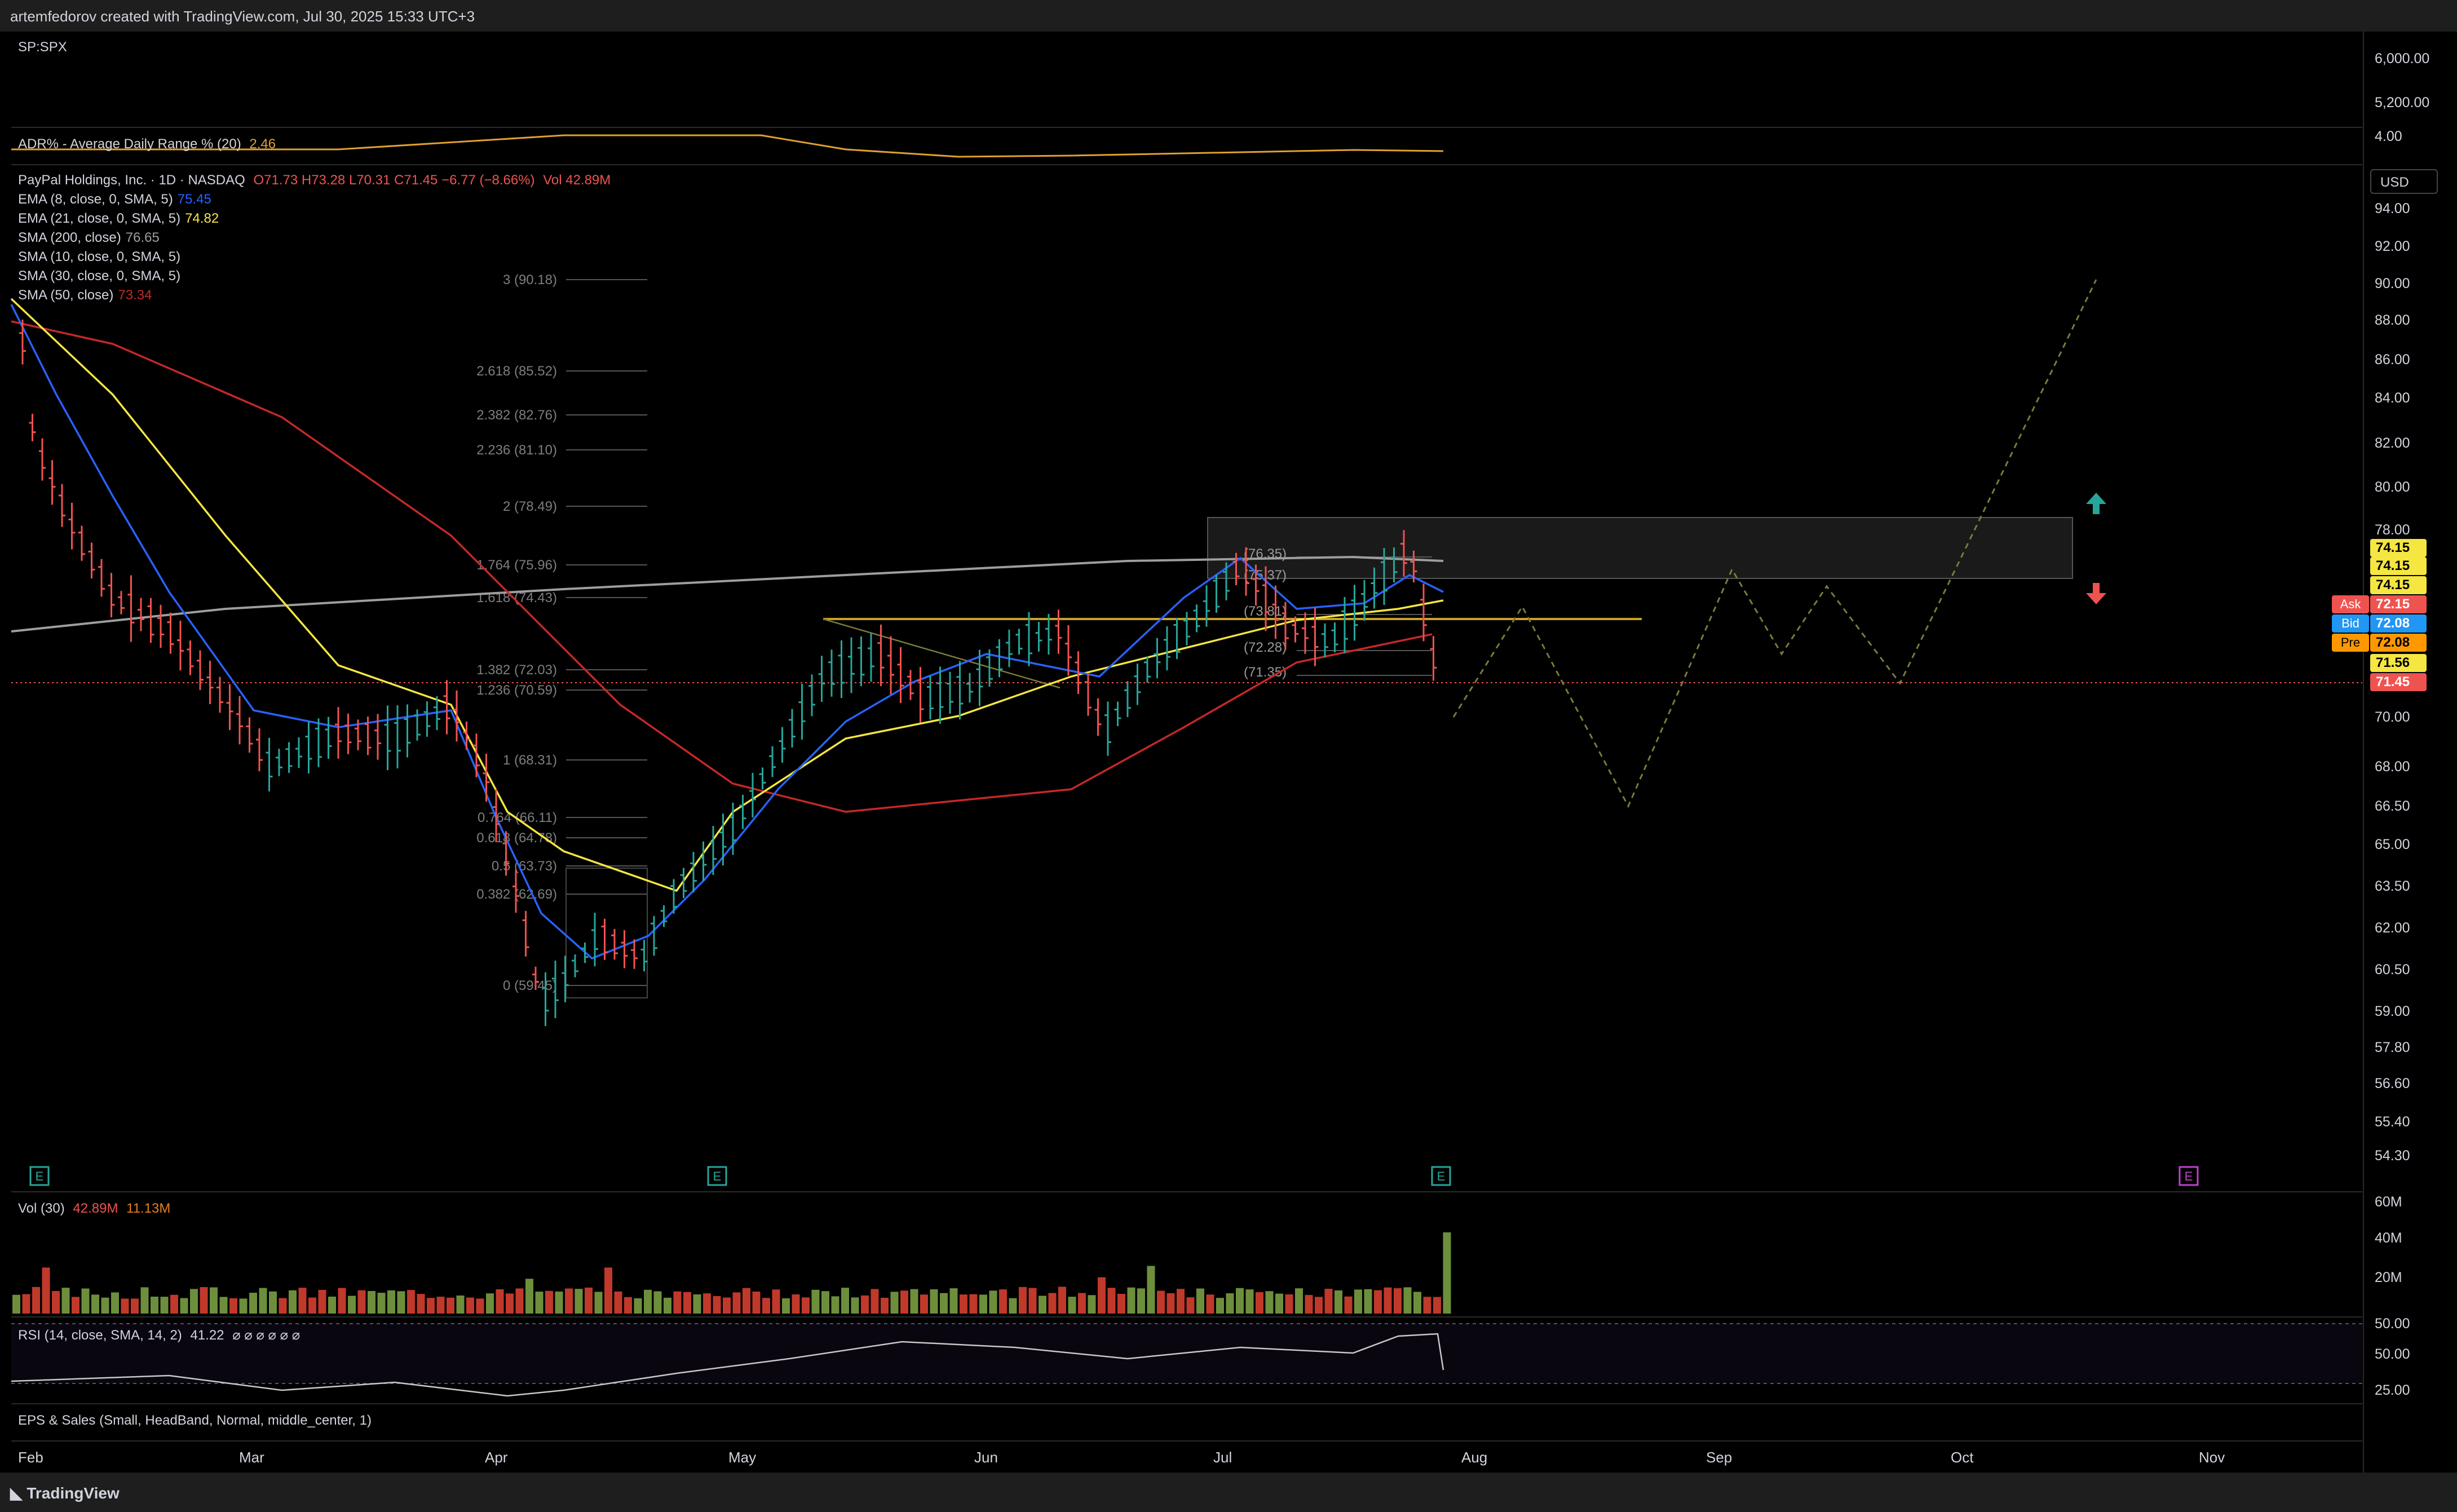  What do you see at coordinates (65, 1493) in the screenshot?
I see `tradingview-logo: ◣ TradingView` at bounding box center [65, 1493].